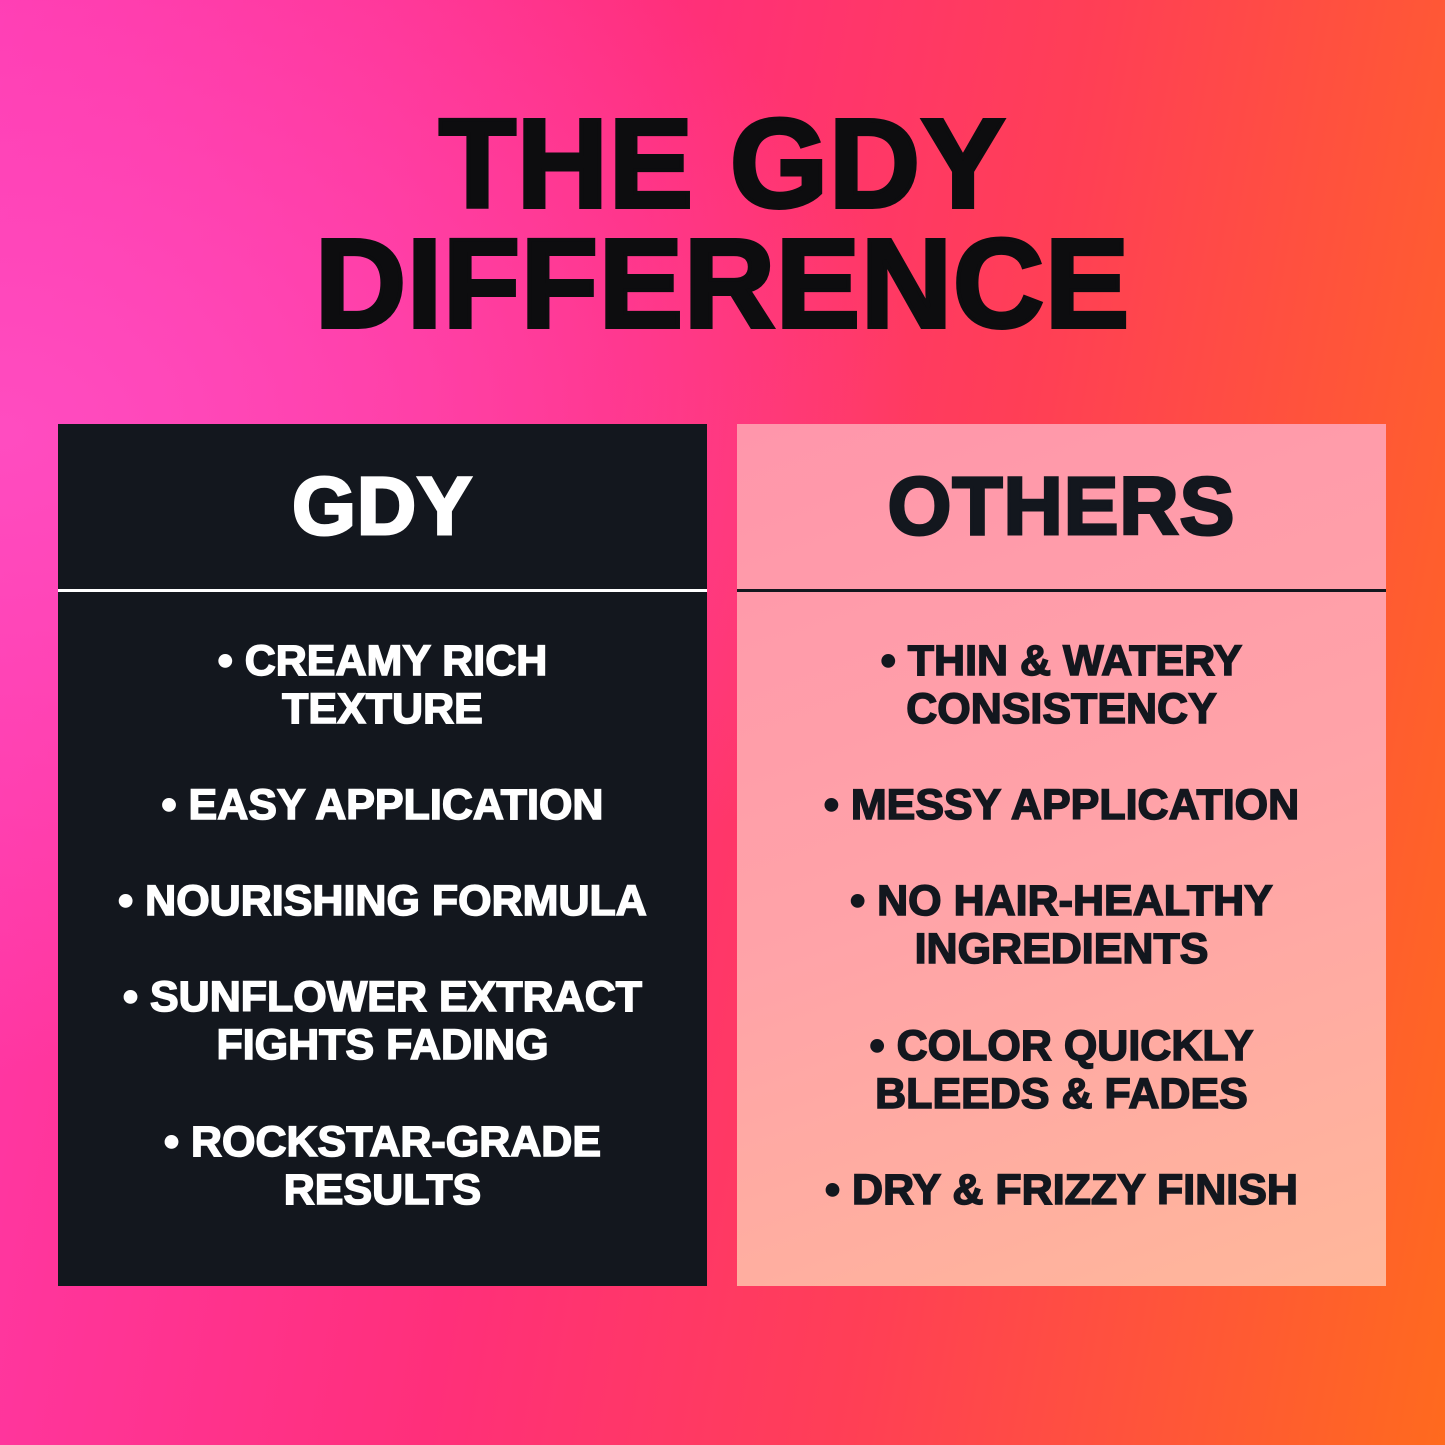 The image size is (1445, 1445). I want to click on gdy-item: • NOURISHING FORMULA, so click(382, 901).